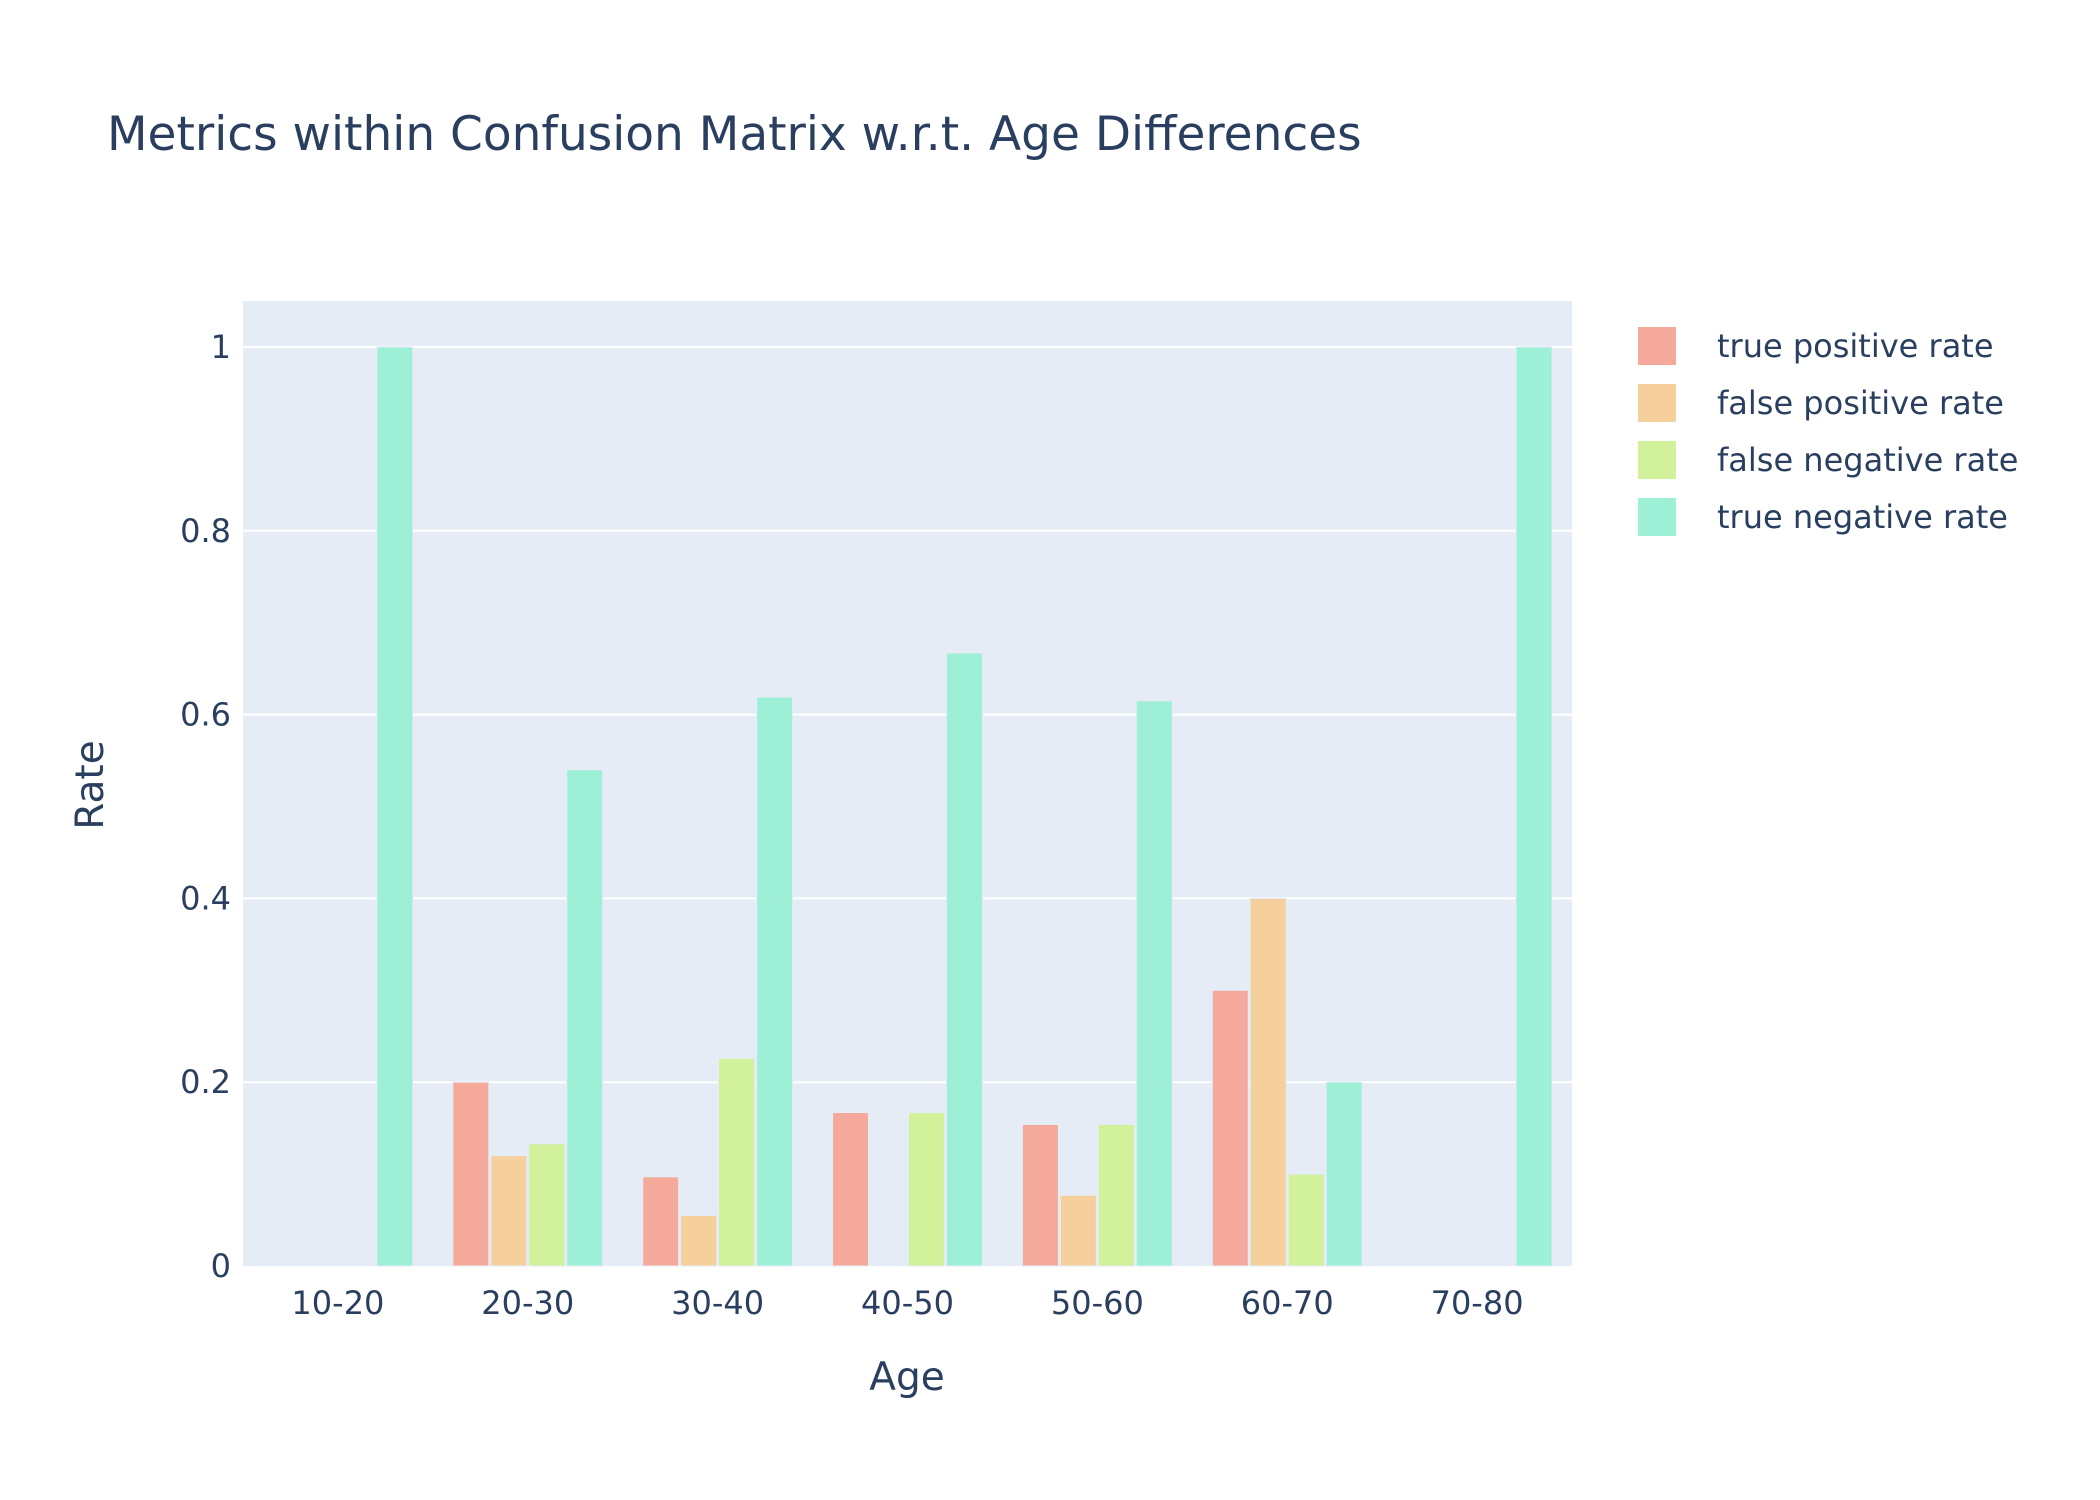  I want to click on y-tick-label: 1, so click(221, 347).